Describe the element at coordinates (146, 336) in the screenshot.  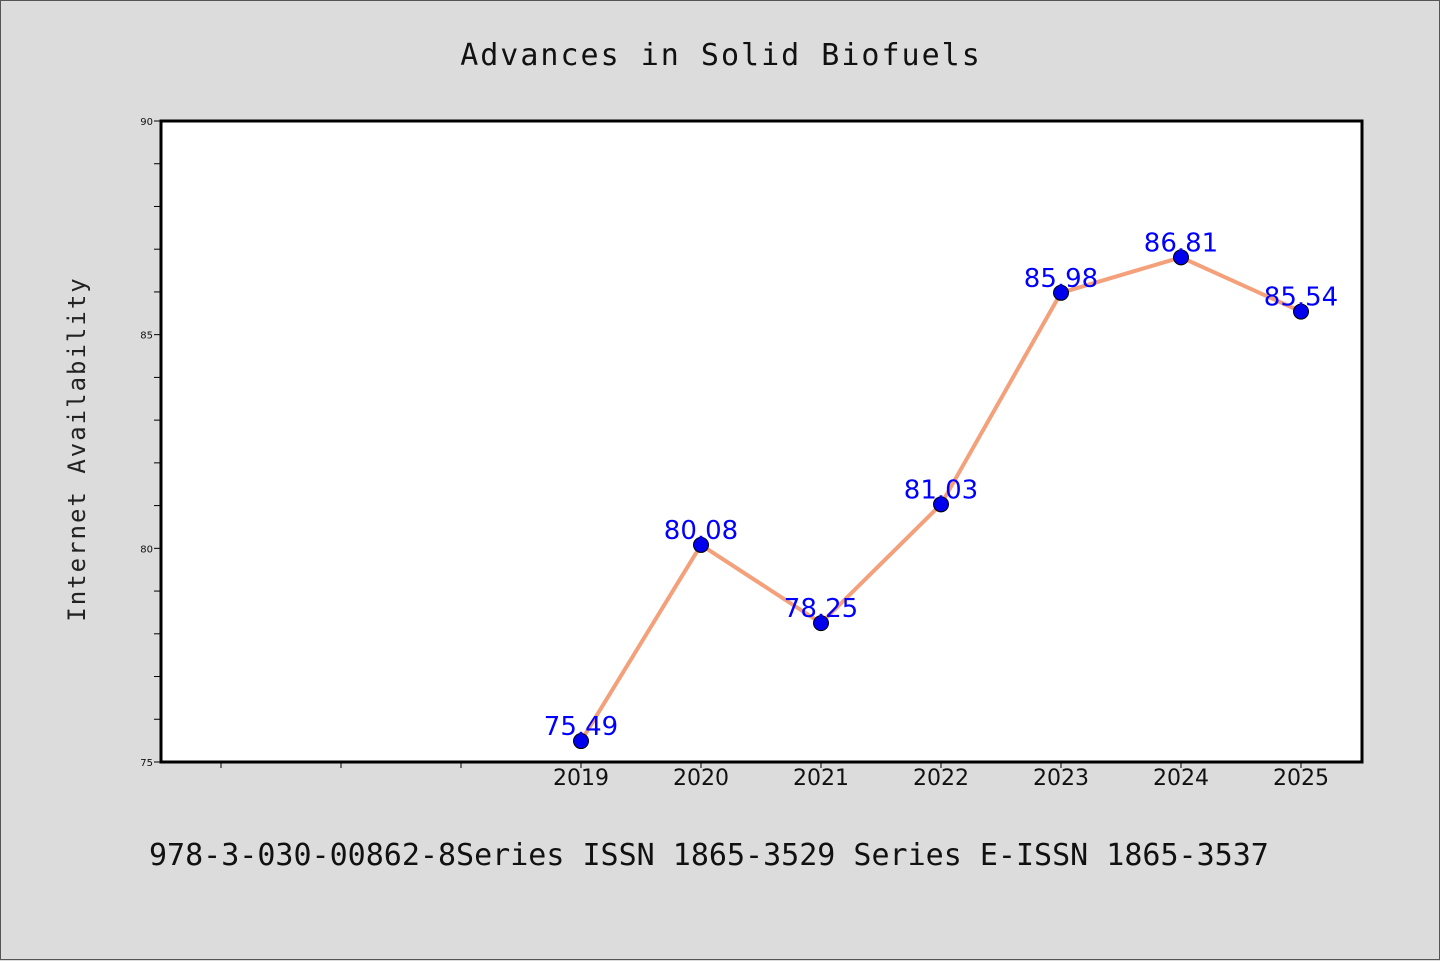
I see `y-tick-label: 85` at that location.